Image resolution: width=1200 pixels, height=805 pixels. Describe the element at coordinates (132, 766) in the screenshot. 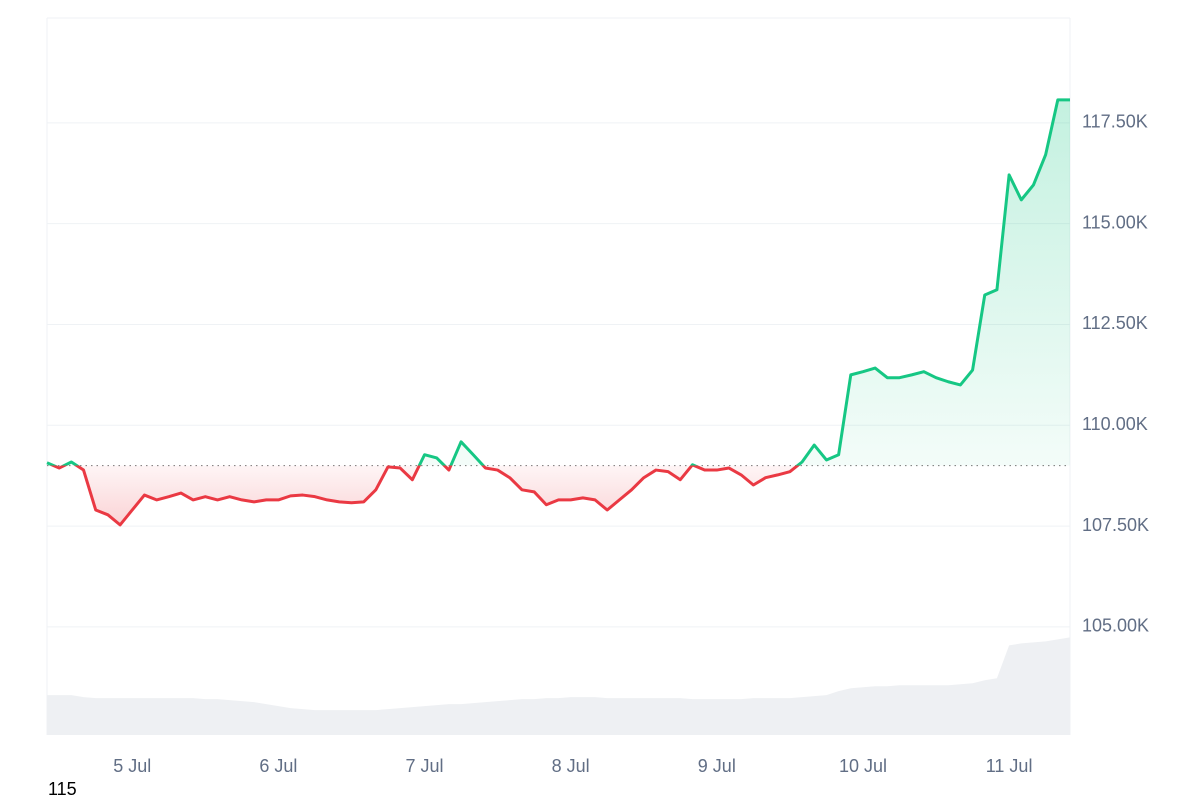

I see `x-tick-label: 5 Jul` at that location.